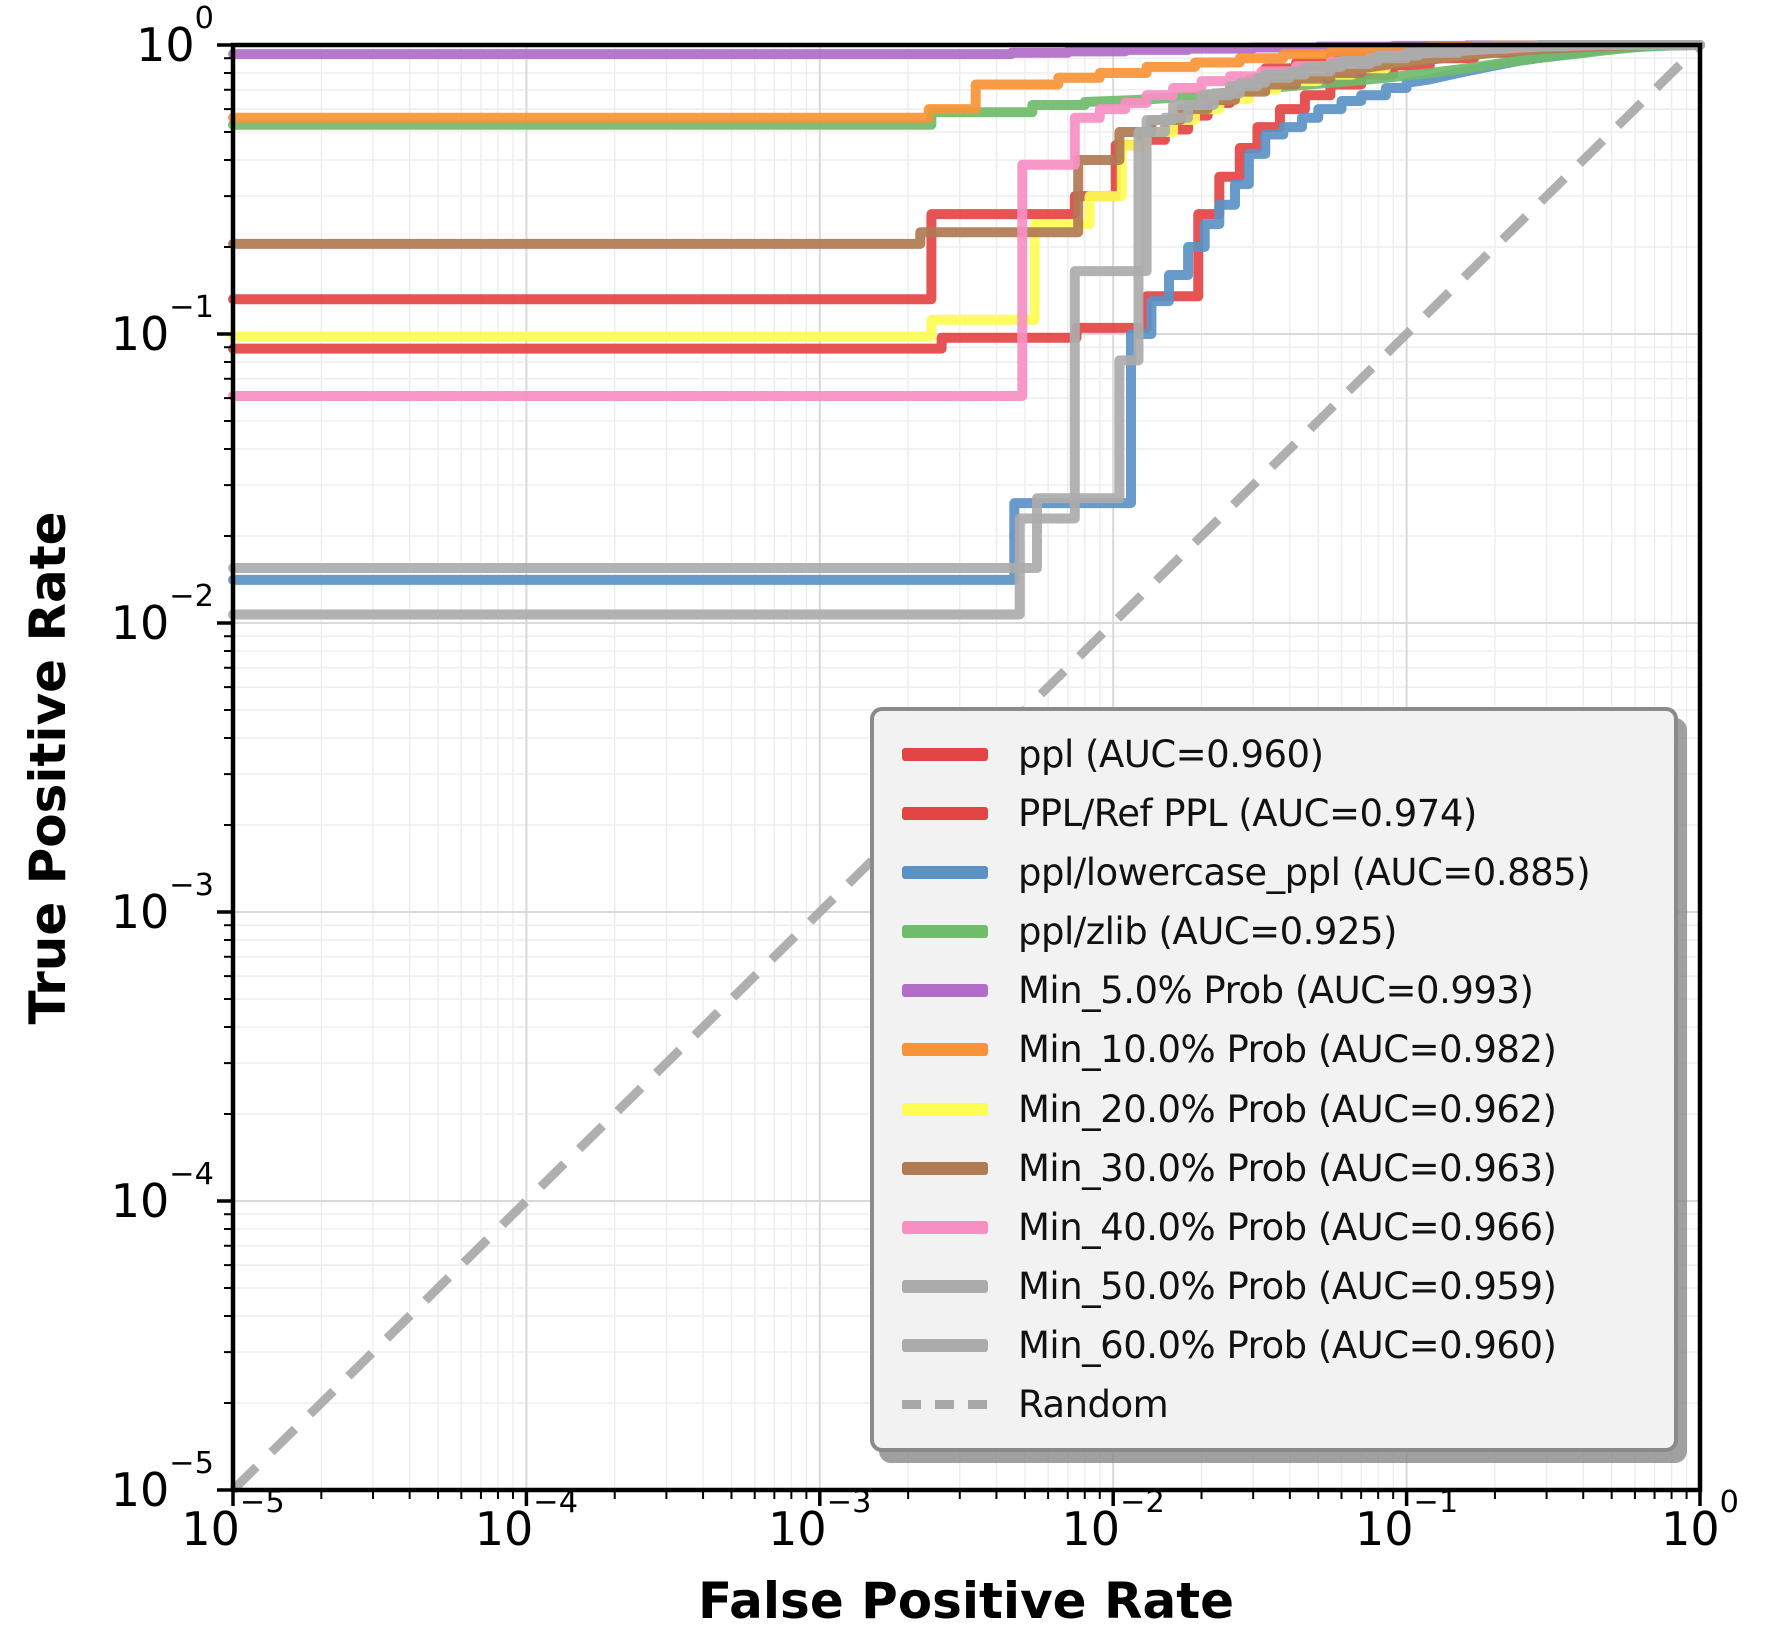 The image size is (1770, 1649). Describe the element at coordinates (945, 1227) in the screenshot. I see `legend-swatch-min-40-0-prob` at that location.